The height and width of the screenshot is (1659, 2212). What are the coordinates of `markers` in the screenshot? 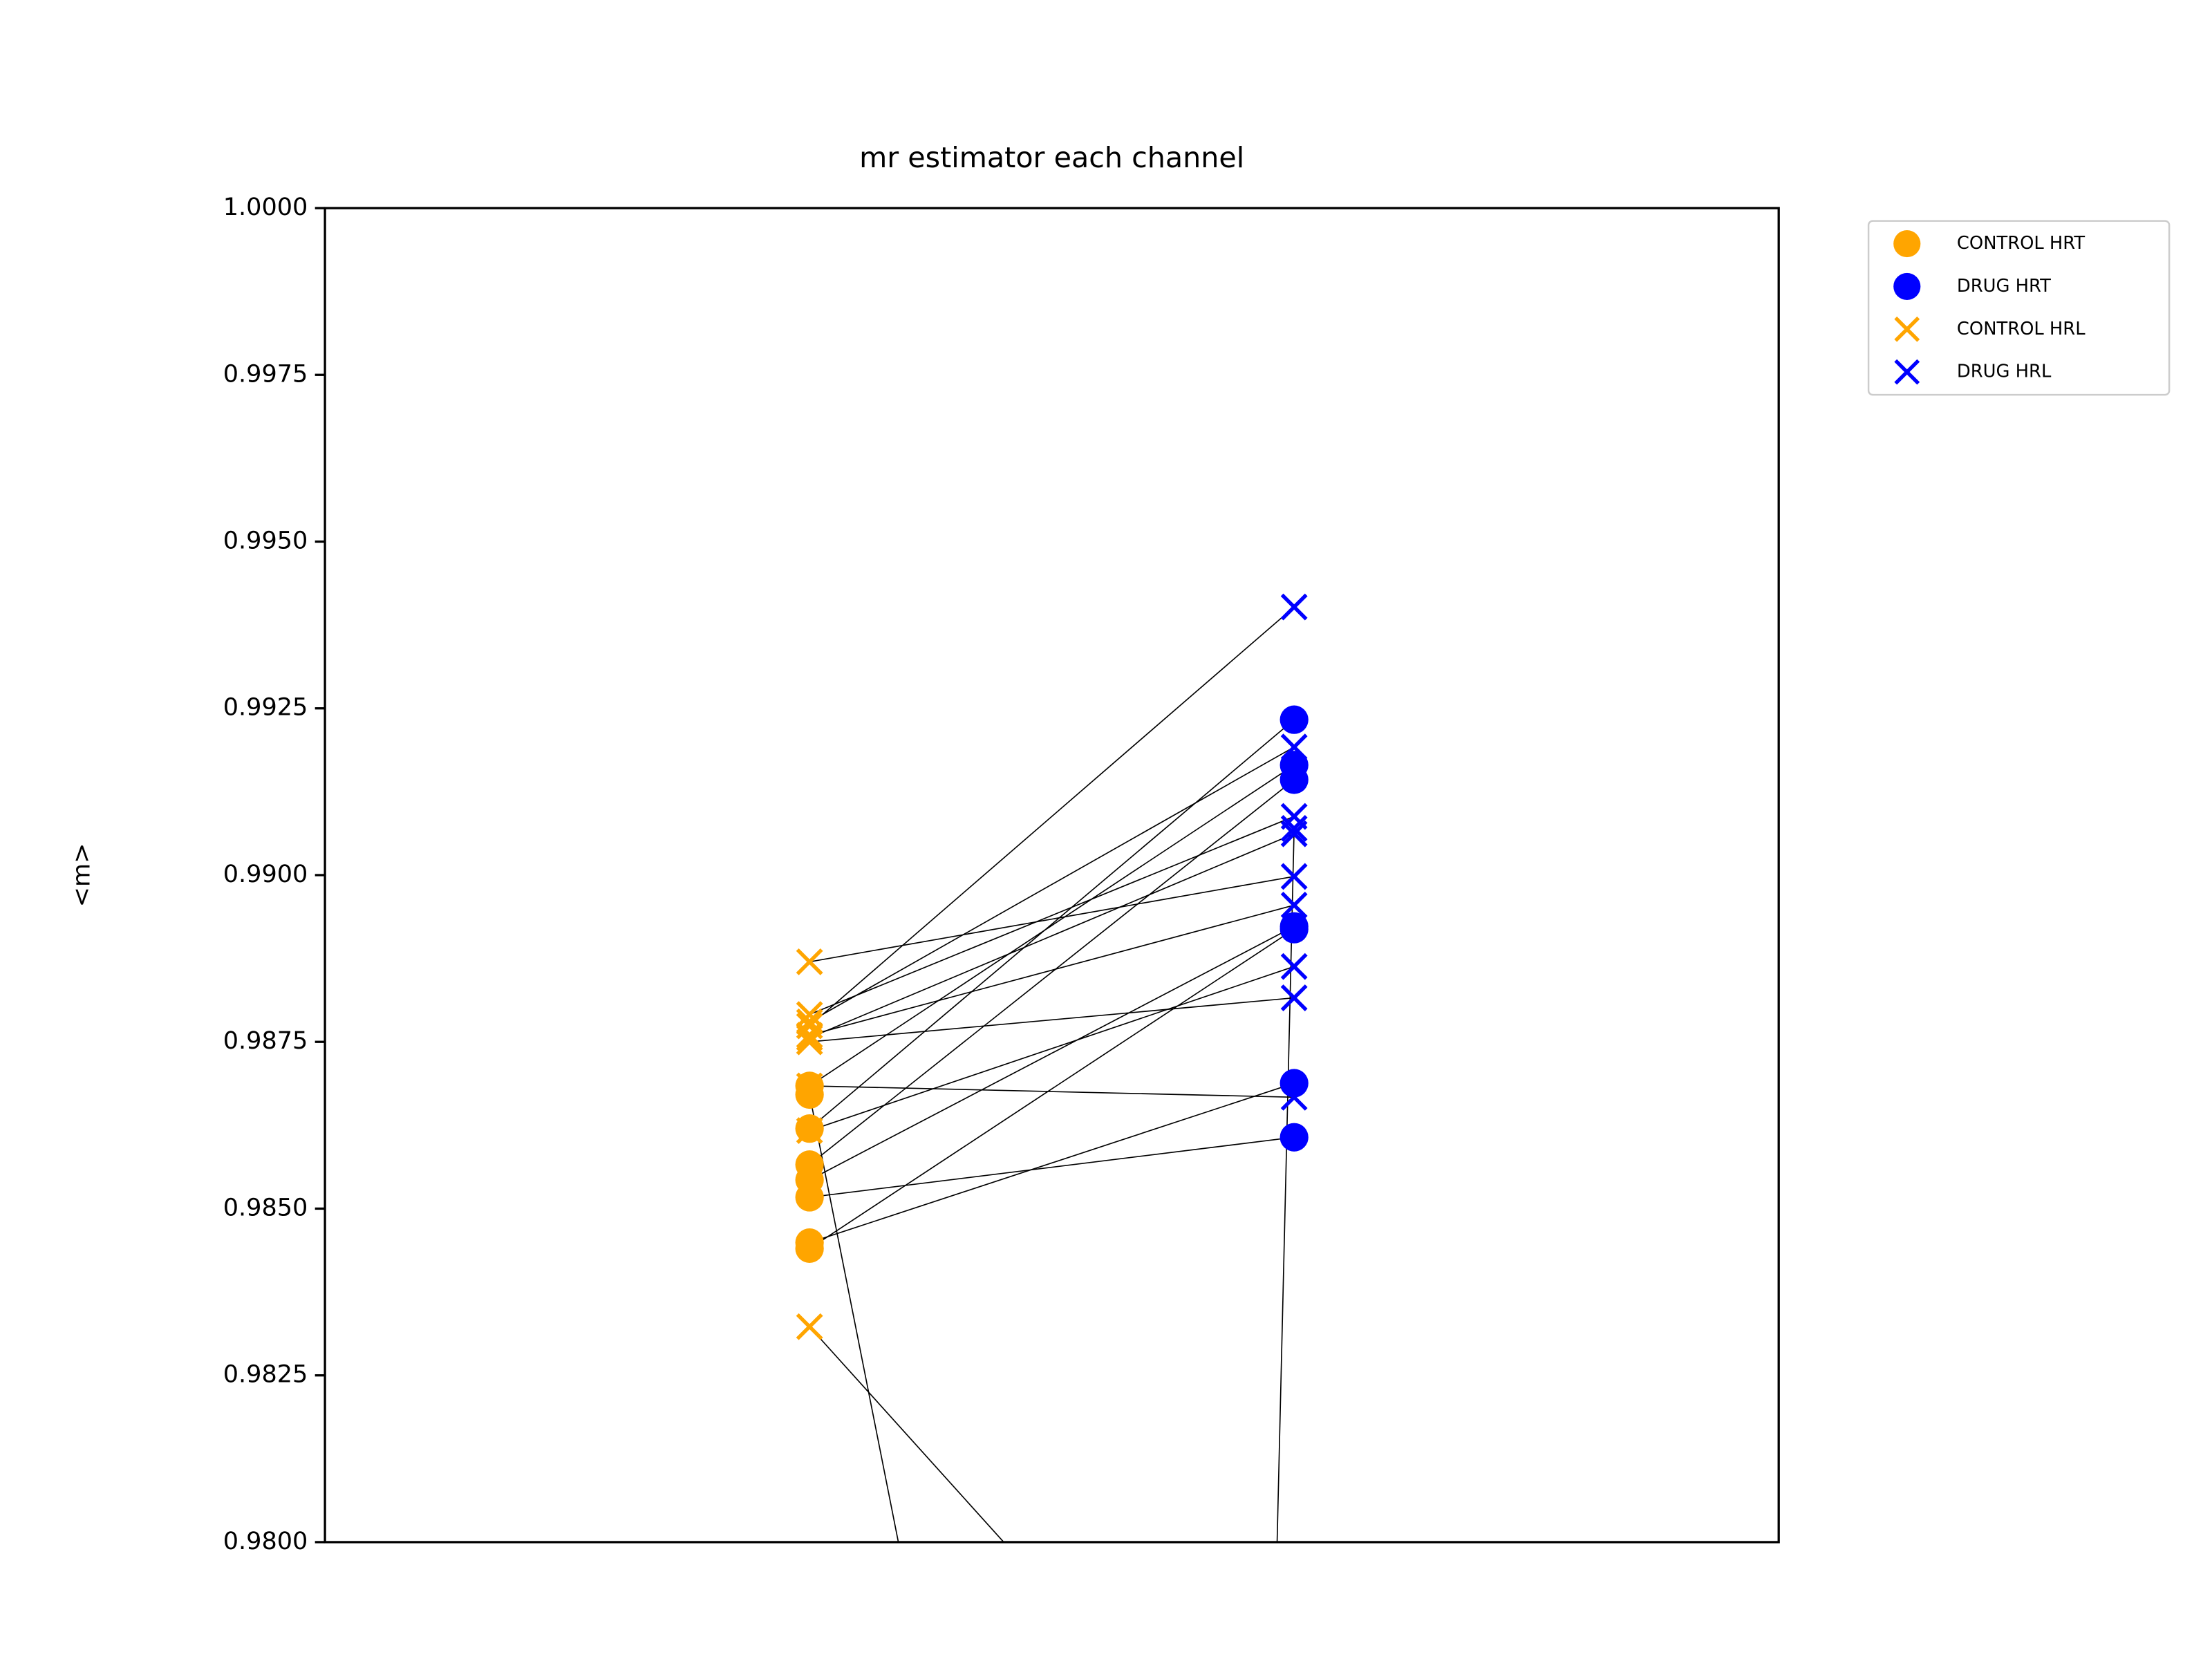 It's located at (1052, 967).